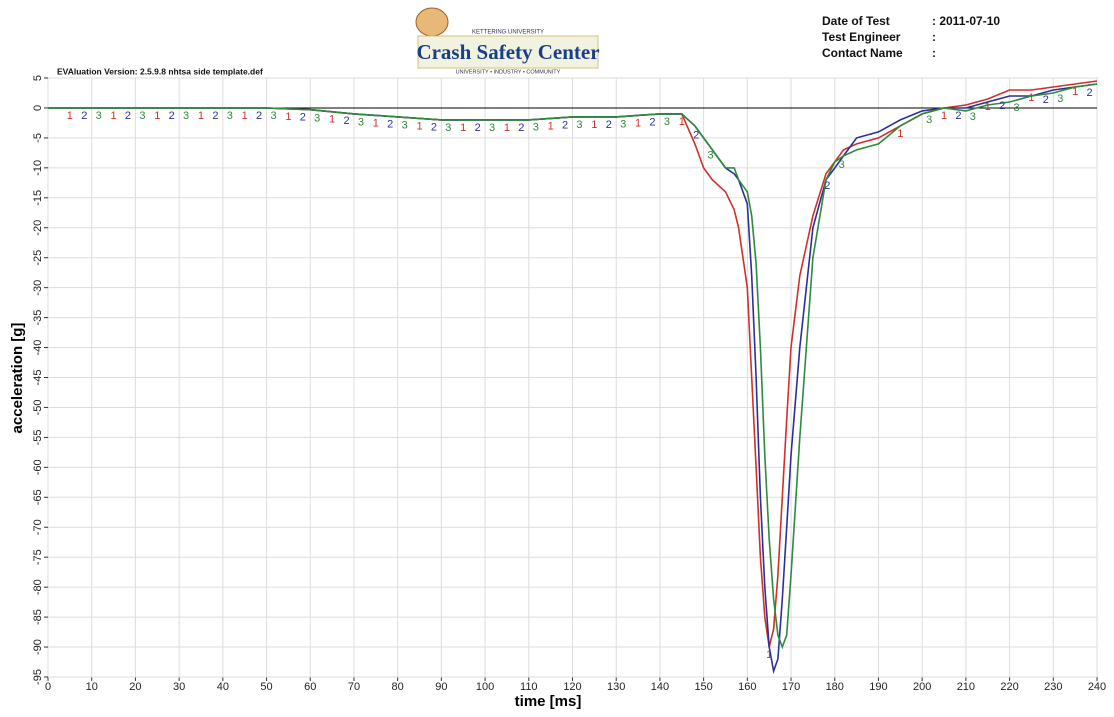 This screenshot has height=717, width=1114. Describe the element at coordinates (354, 687) in the screenshot. I see `x-tick-label: 70` at that location.